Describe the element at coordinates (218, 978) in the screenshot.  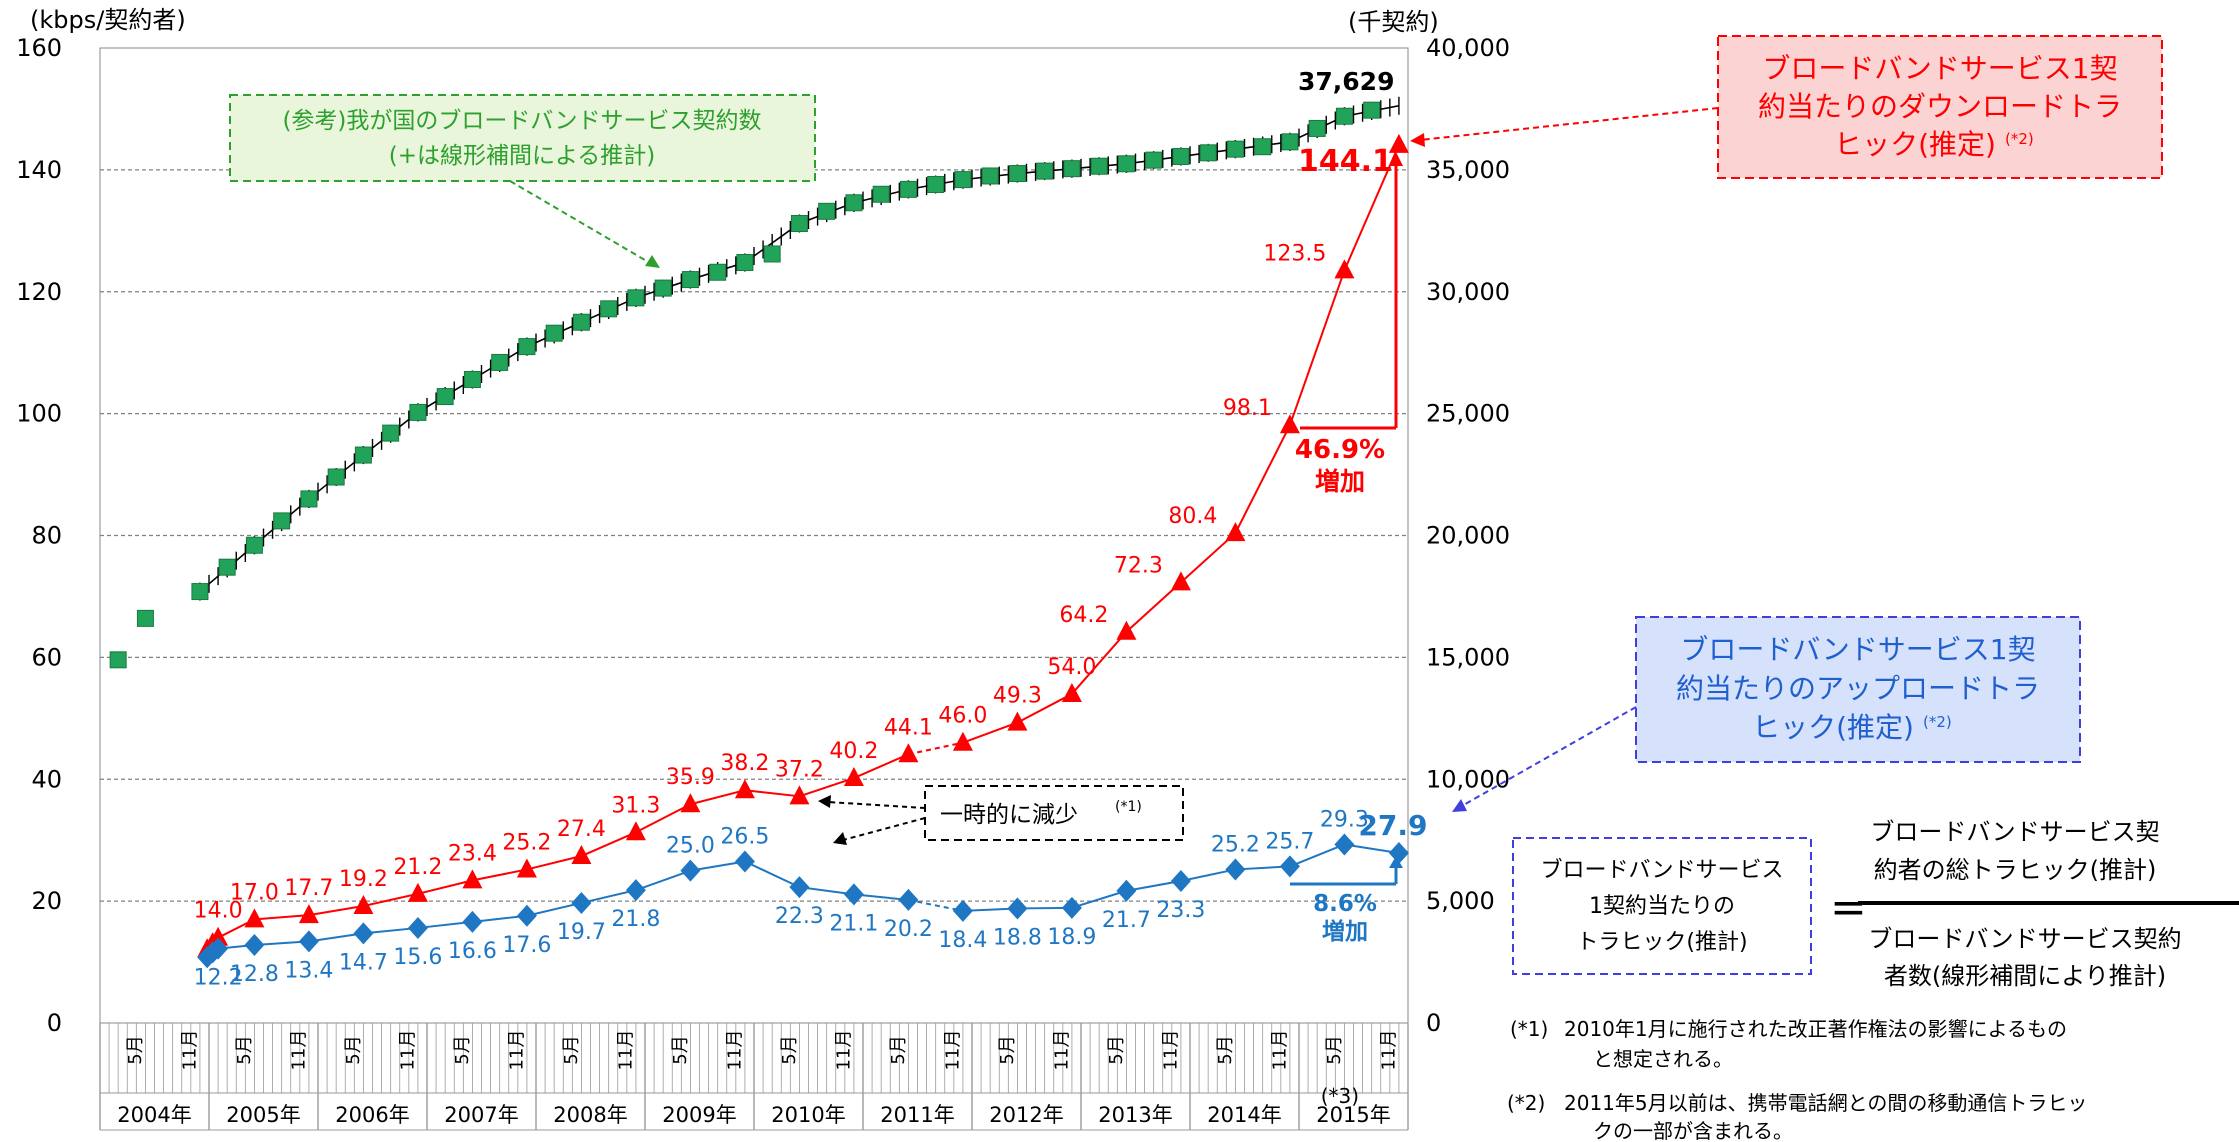
I see `upload-data-label: 12.2` at that location.